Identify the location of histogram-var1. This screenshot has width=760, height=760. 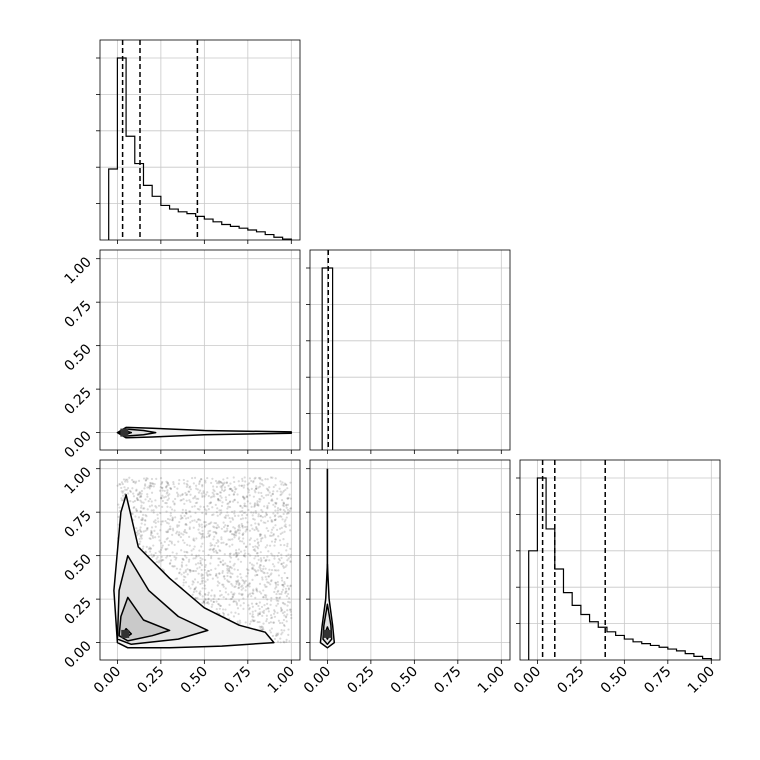
(198, 141).